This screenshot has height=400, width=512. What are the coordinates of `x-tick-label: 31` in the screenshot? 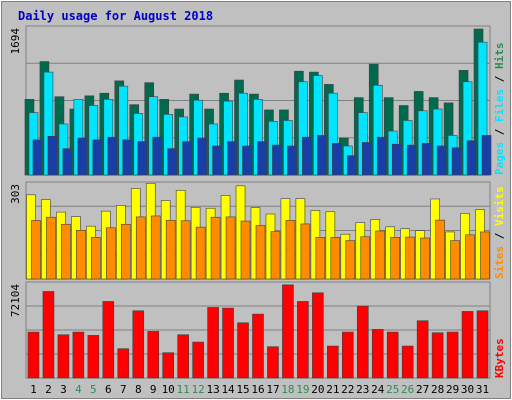 It's located at (482, 389).